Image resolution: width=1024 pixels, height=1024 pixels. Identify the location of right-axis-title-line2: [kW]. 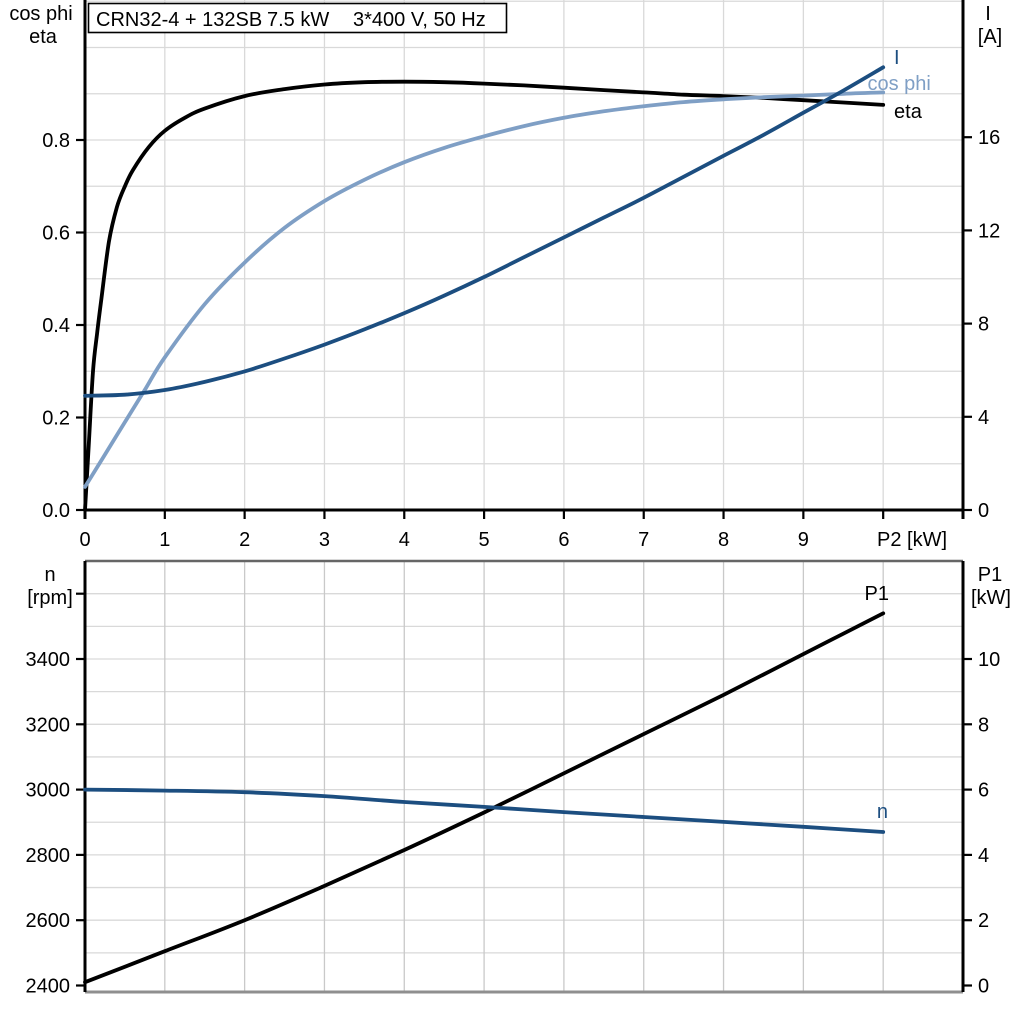
(991, 598).